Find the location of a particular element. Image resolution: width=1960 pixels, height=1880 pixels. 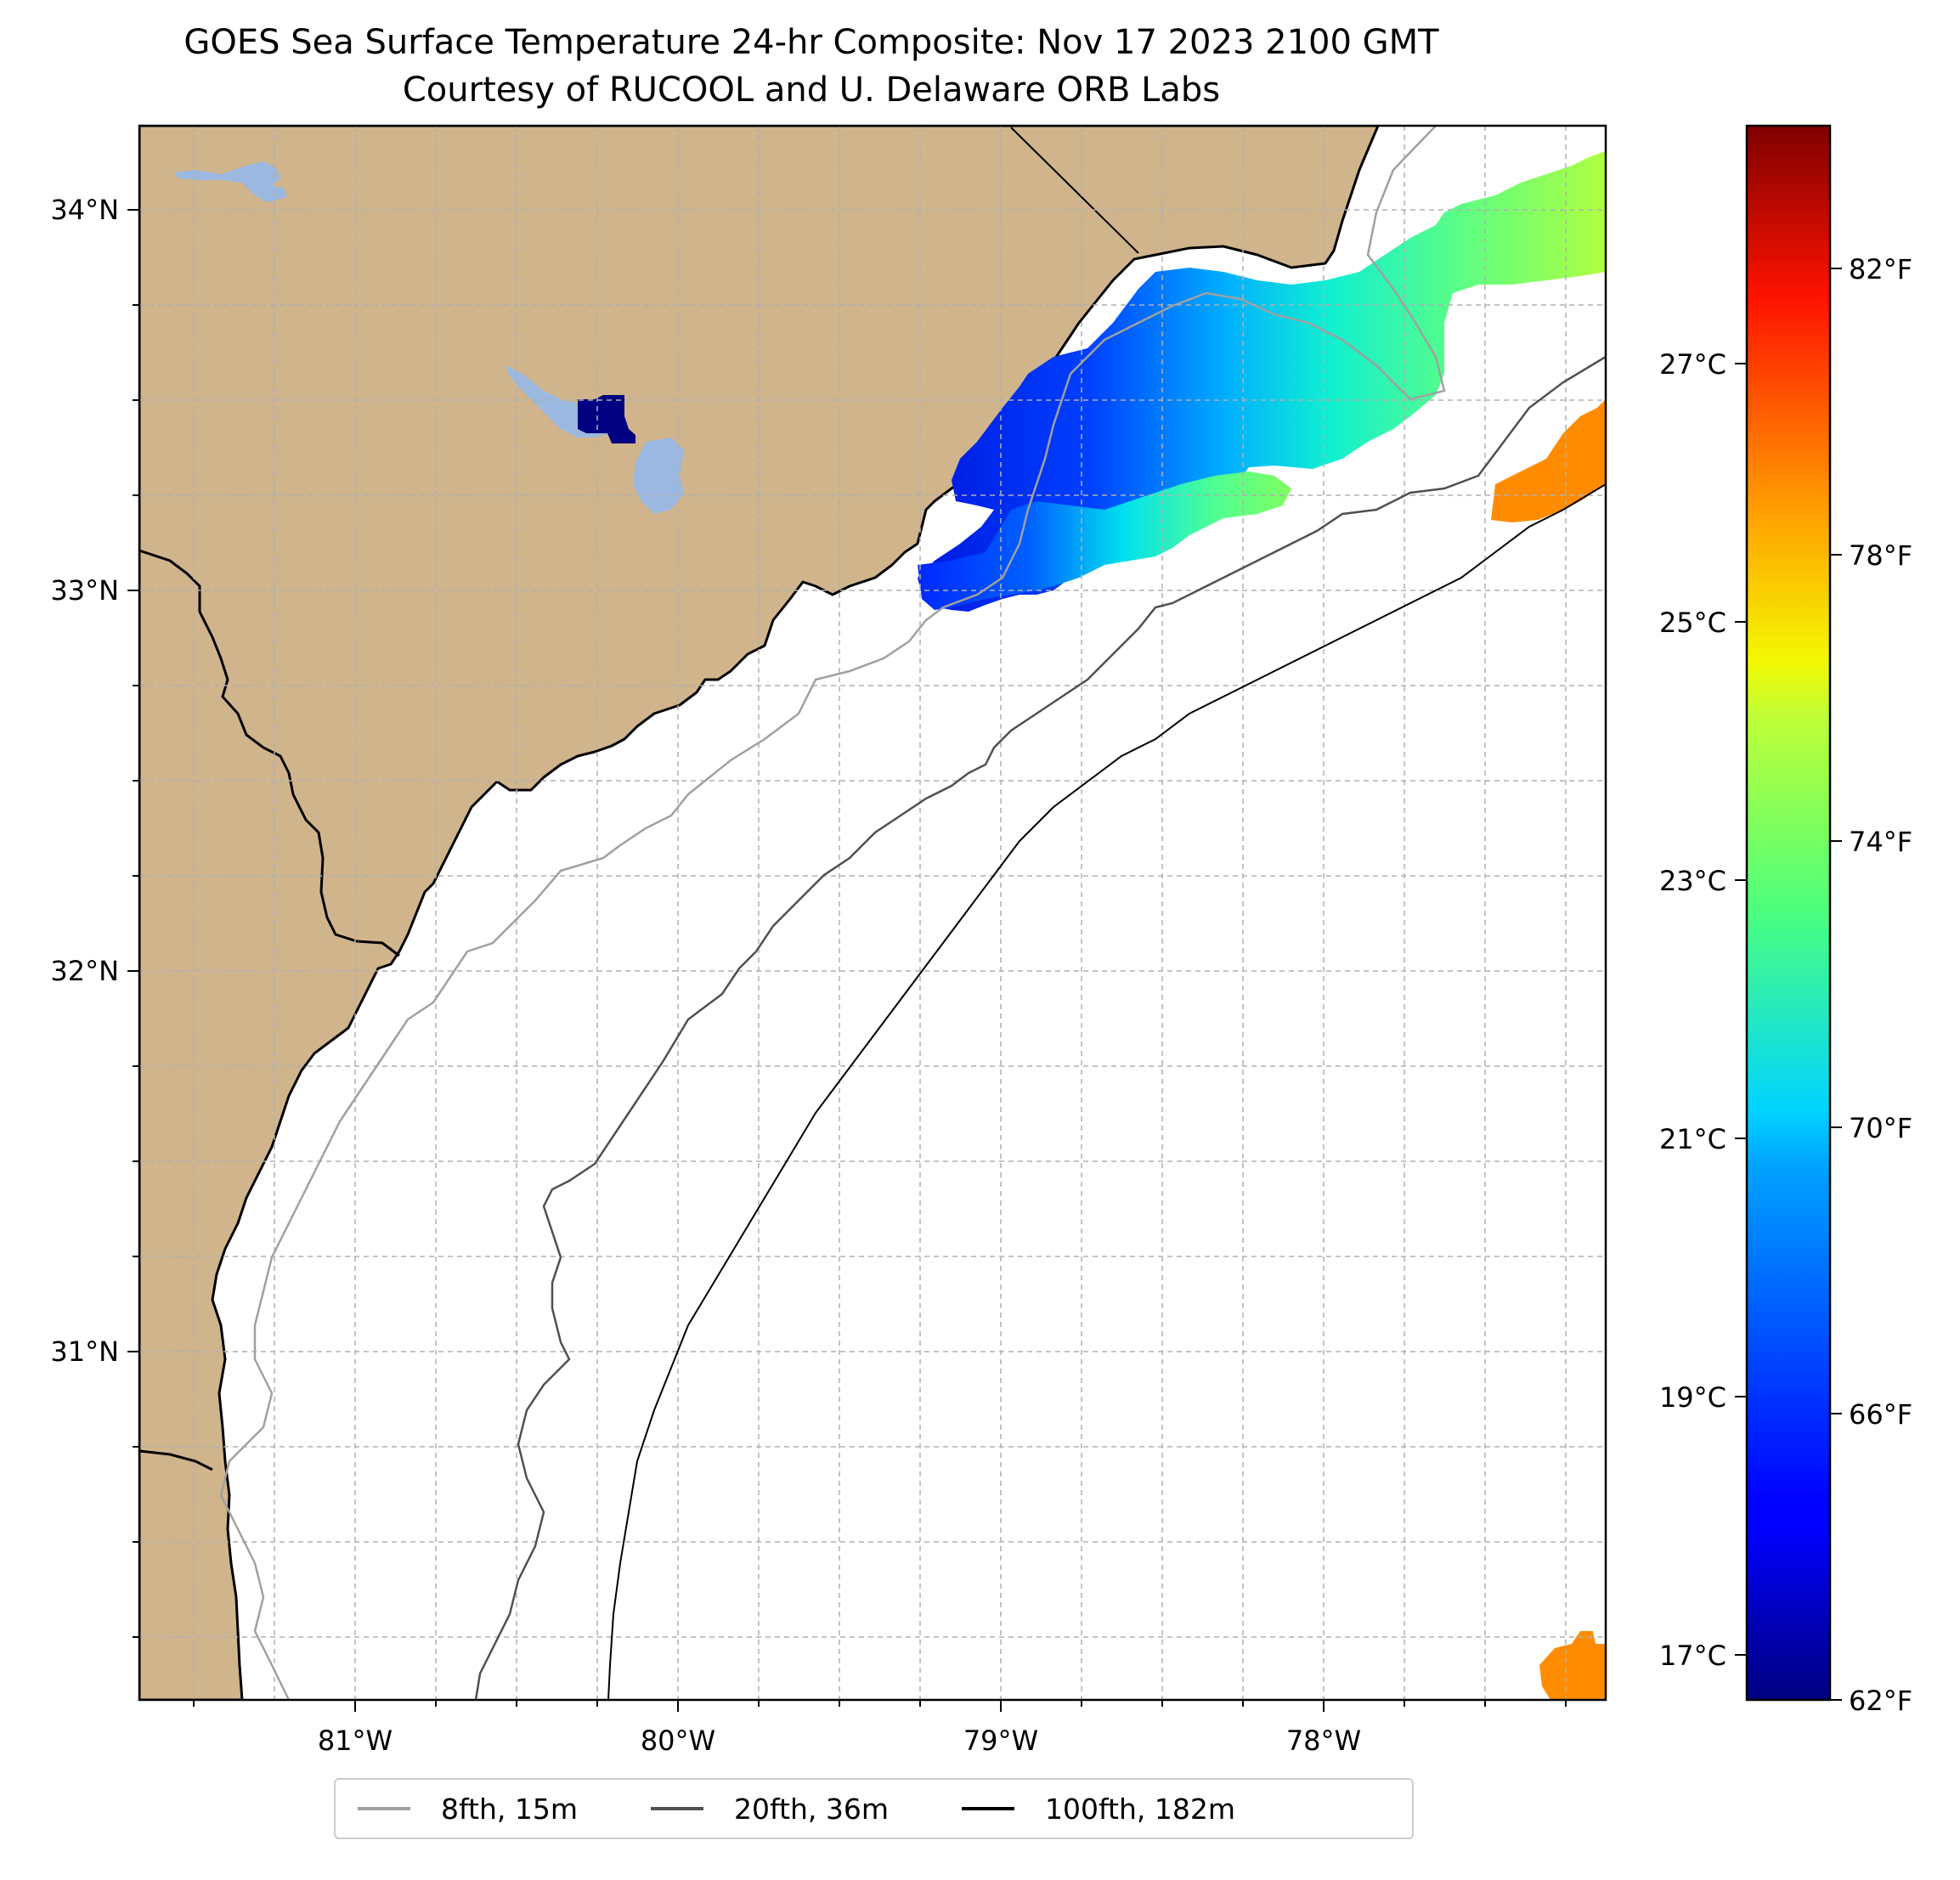

legend-line-100fth is located at coordinates (988, 1809).